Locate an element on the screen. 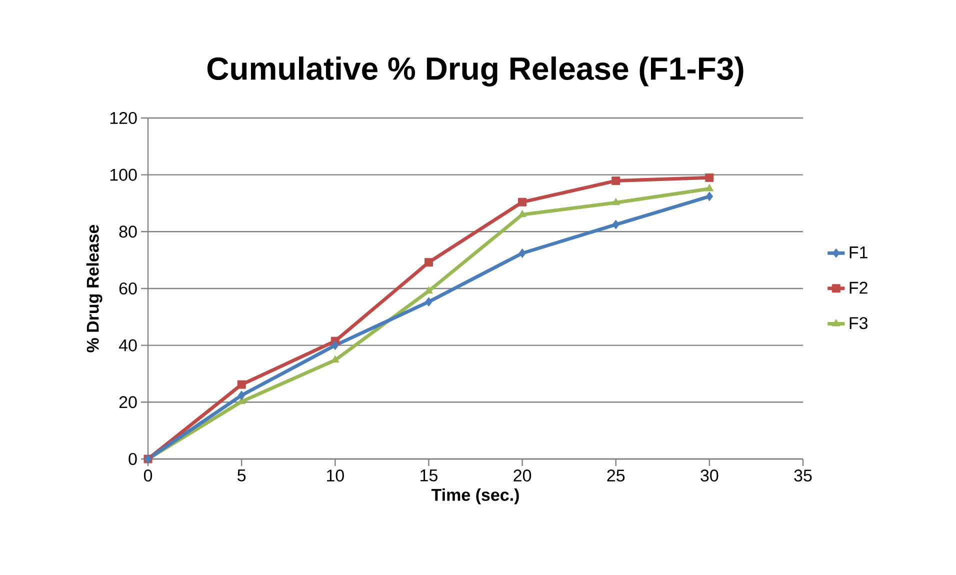  y-axis-title: % Drug Release is located at coordinates (94, 288).